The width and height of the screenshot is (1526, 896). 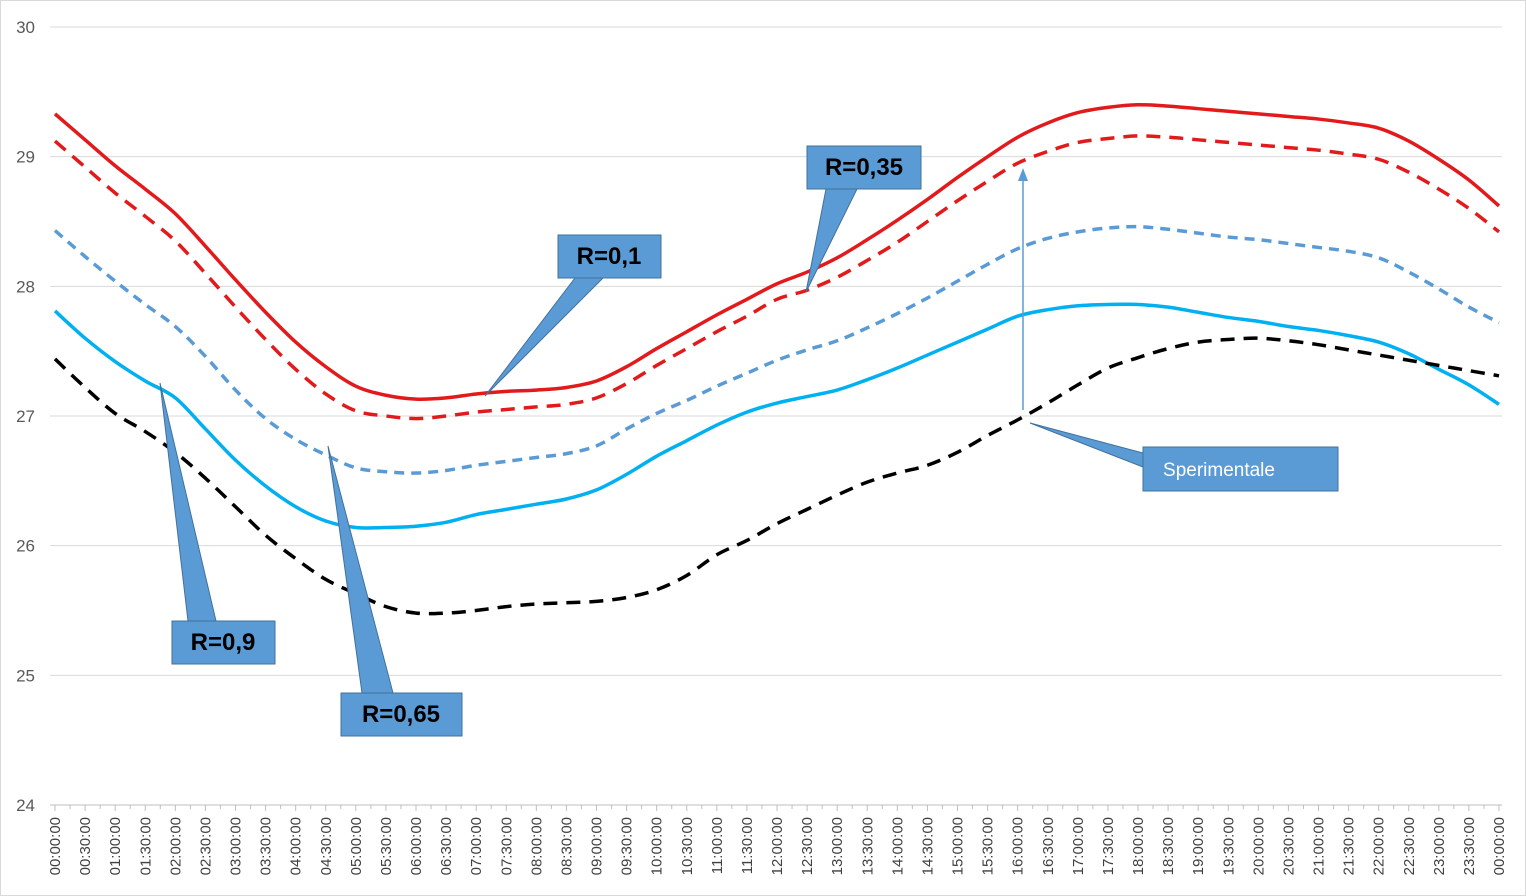 What do you see at coordinates (1138, 846) in the screenshot?
I see `x-tick-label: 18:00:00` at bounding box center [1138, 846].